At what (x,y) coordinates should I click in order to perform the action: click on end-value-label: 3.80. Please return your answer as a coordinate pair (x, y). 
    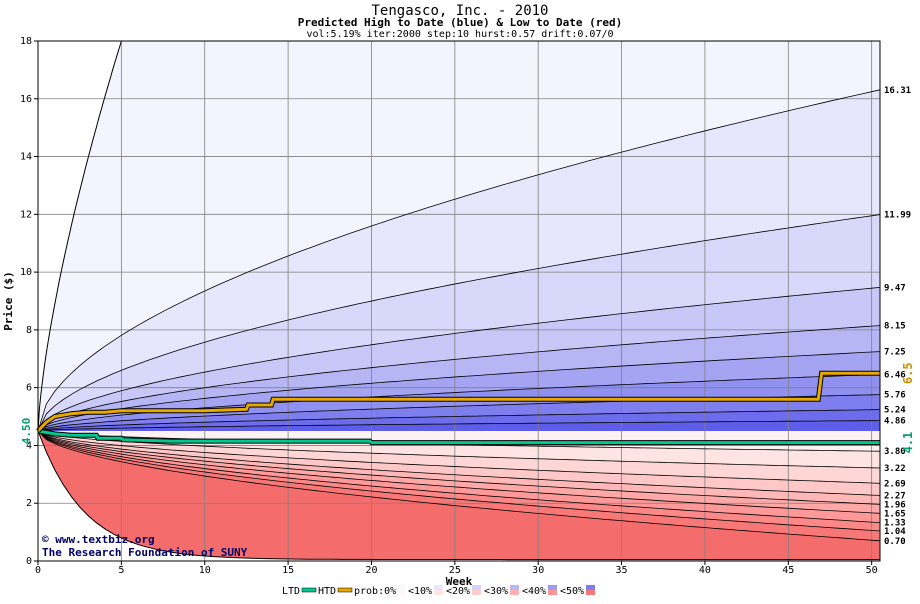
    Looking at the image, I should click on (895, 452).